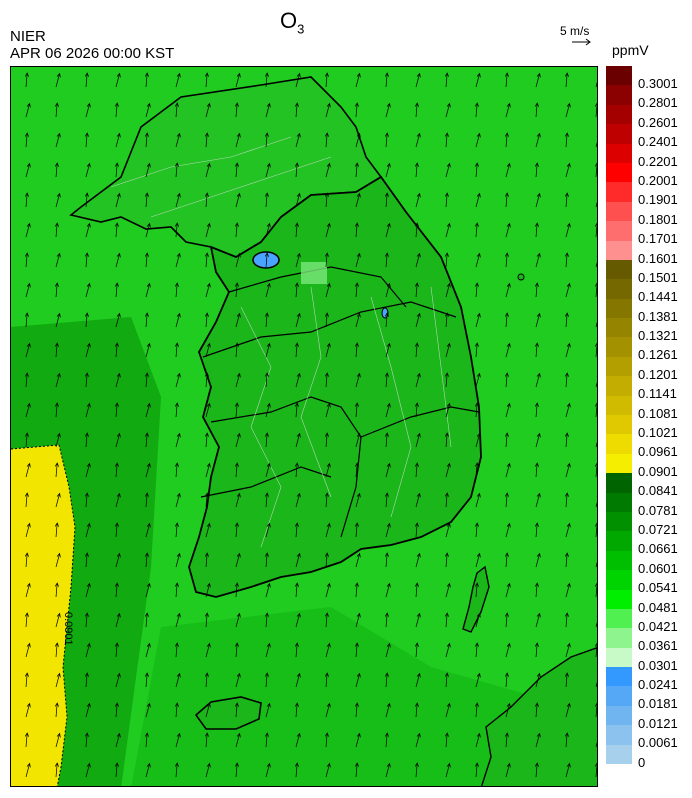  I want to click on colorbar-swatch, so click(619, 134).